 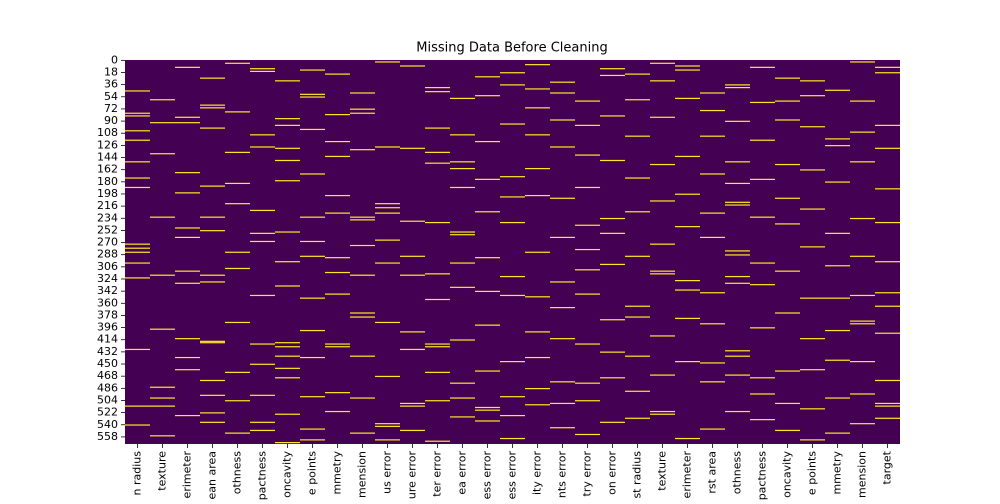 What do you see at coordinates (107, 193) in the screenshot?
I see `y-tick-label: 198` at bounding box center [107, 193].